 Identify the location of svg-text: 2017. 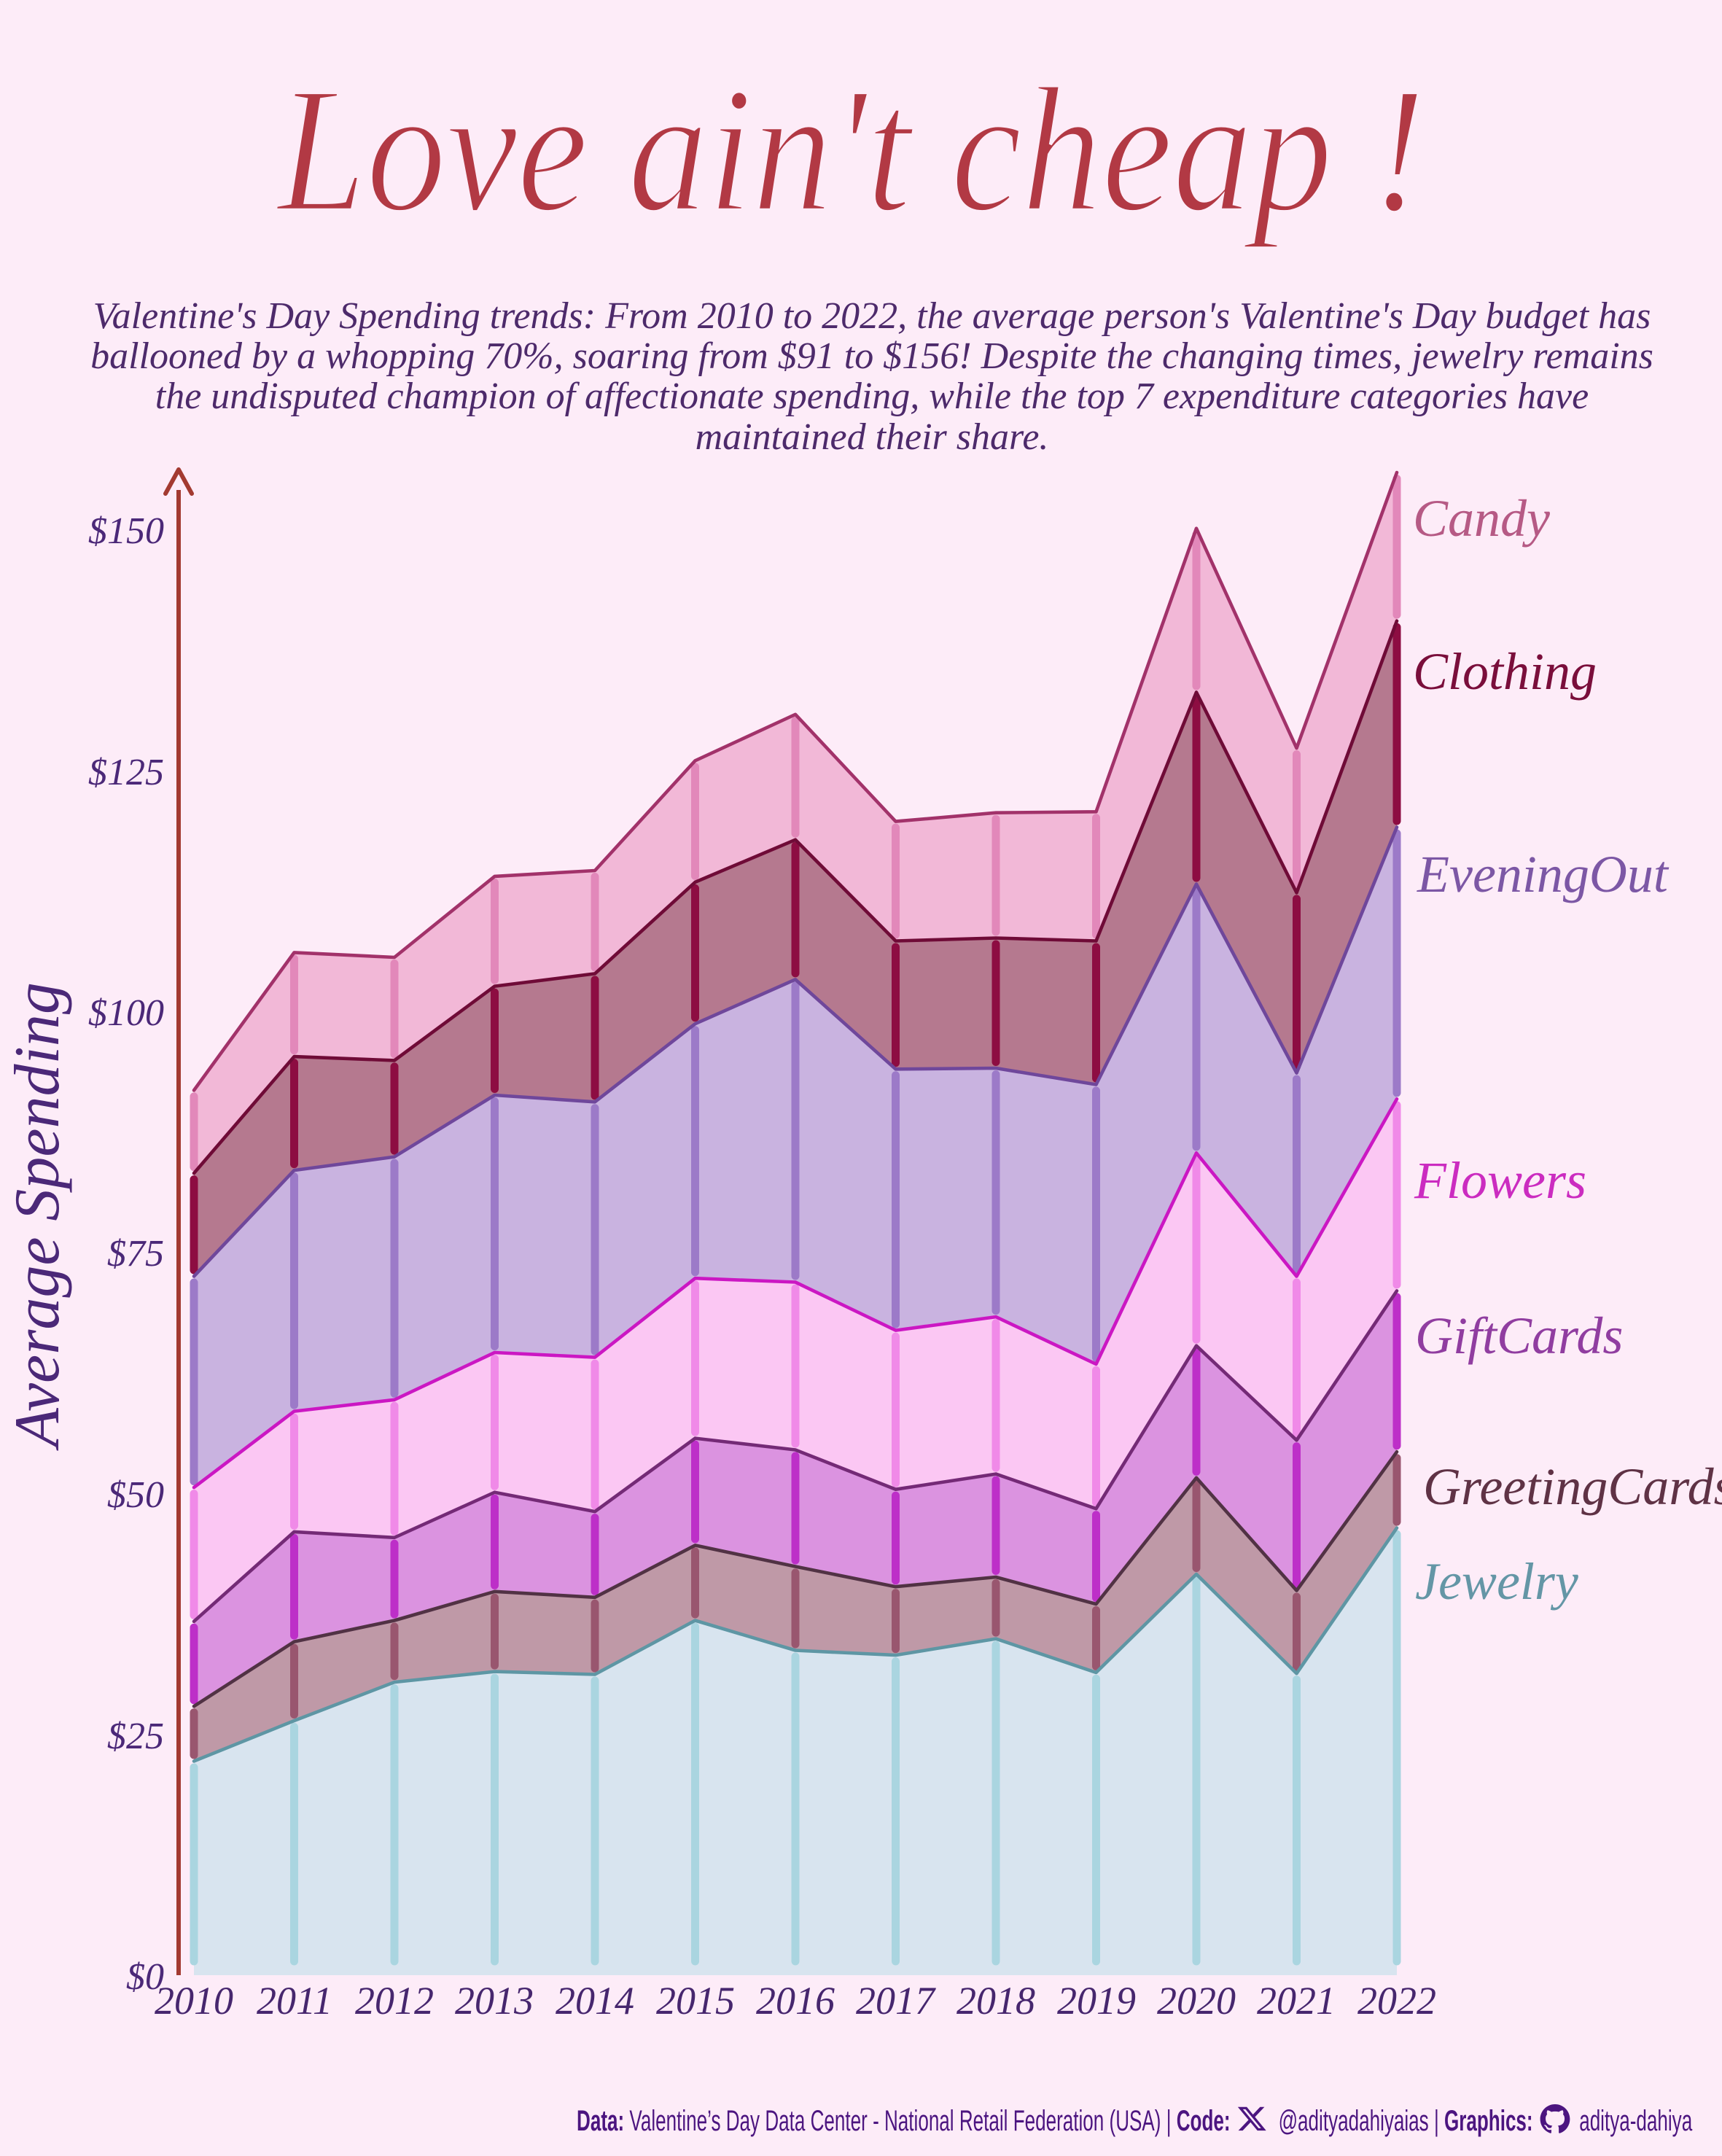
(896, 2001).